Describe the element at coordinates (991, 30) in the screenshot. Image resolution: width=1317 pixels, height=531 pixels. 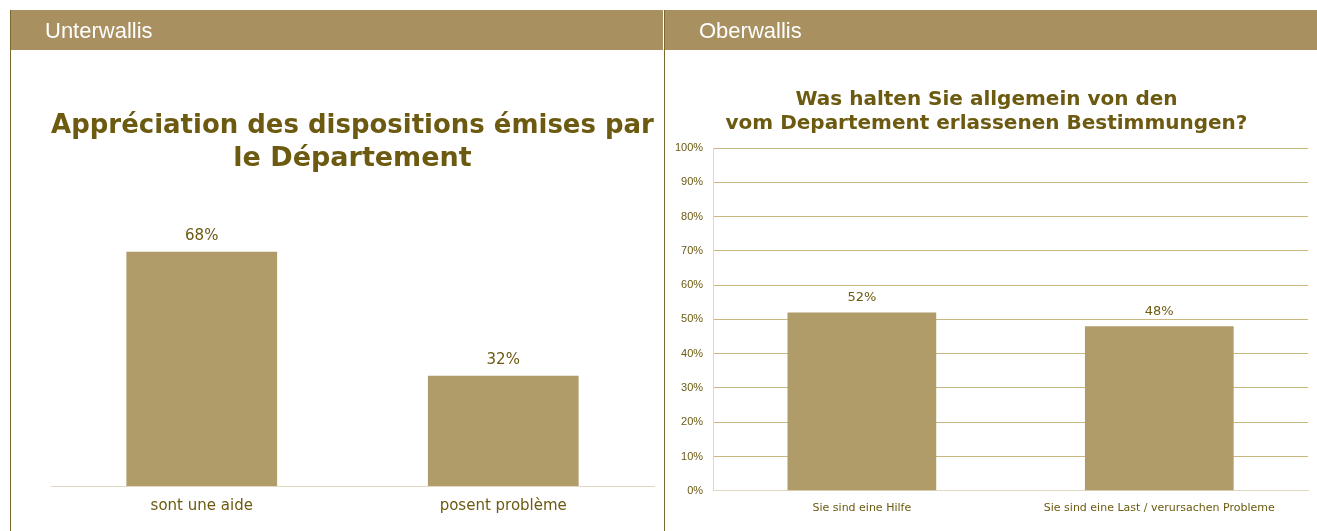
I see `chart-subtitle: Oberwallis` at that location.